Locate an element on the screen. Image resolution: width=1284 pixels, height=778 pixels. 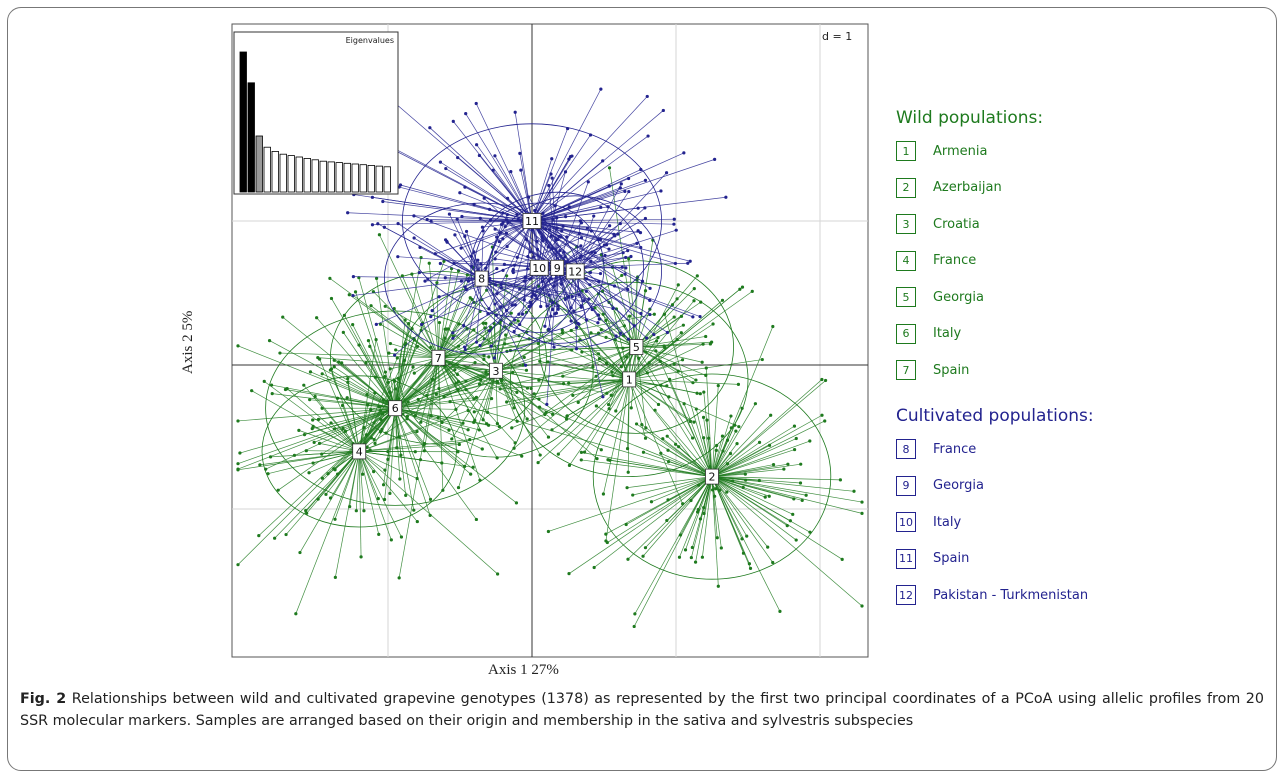
legend-wild-item-number: 1 is located at coordinates (906, 151).